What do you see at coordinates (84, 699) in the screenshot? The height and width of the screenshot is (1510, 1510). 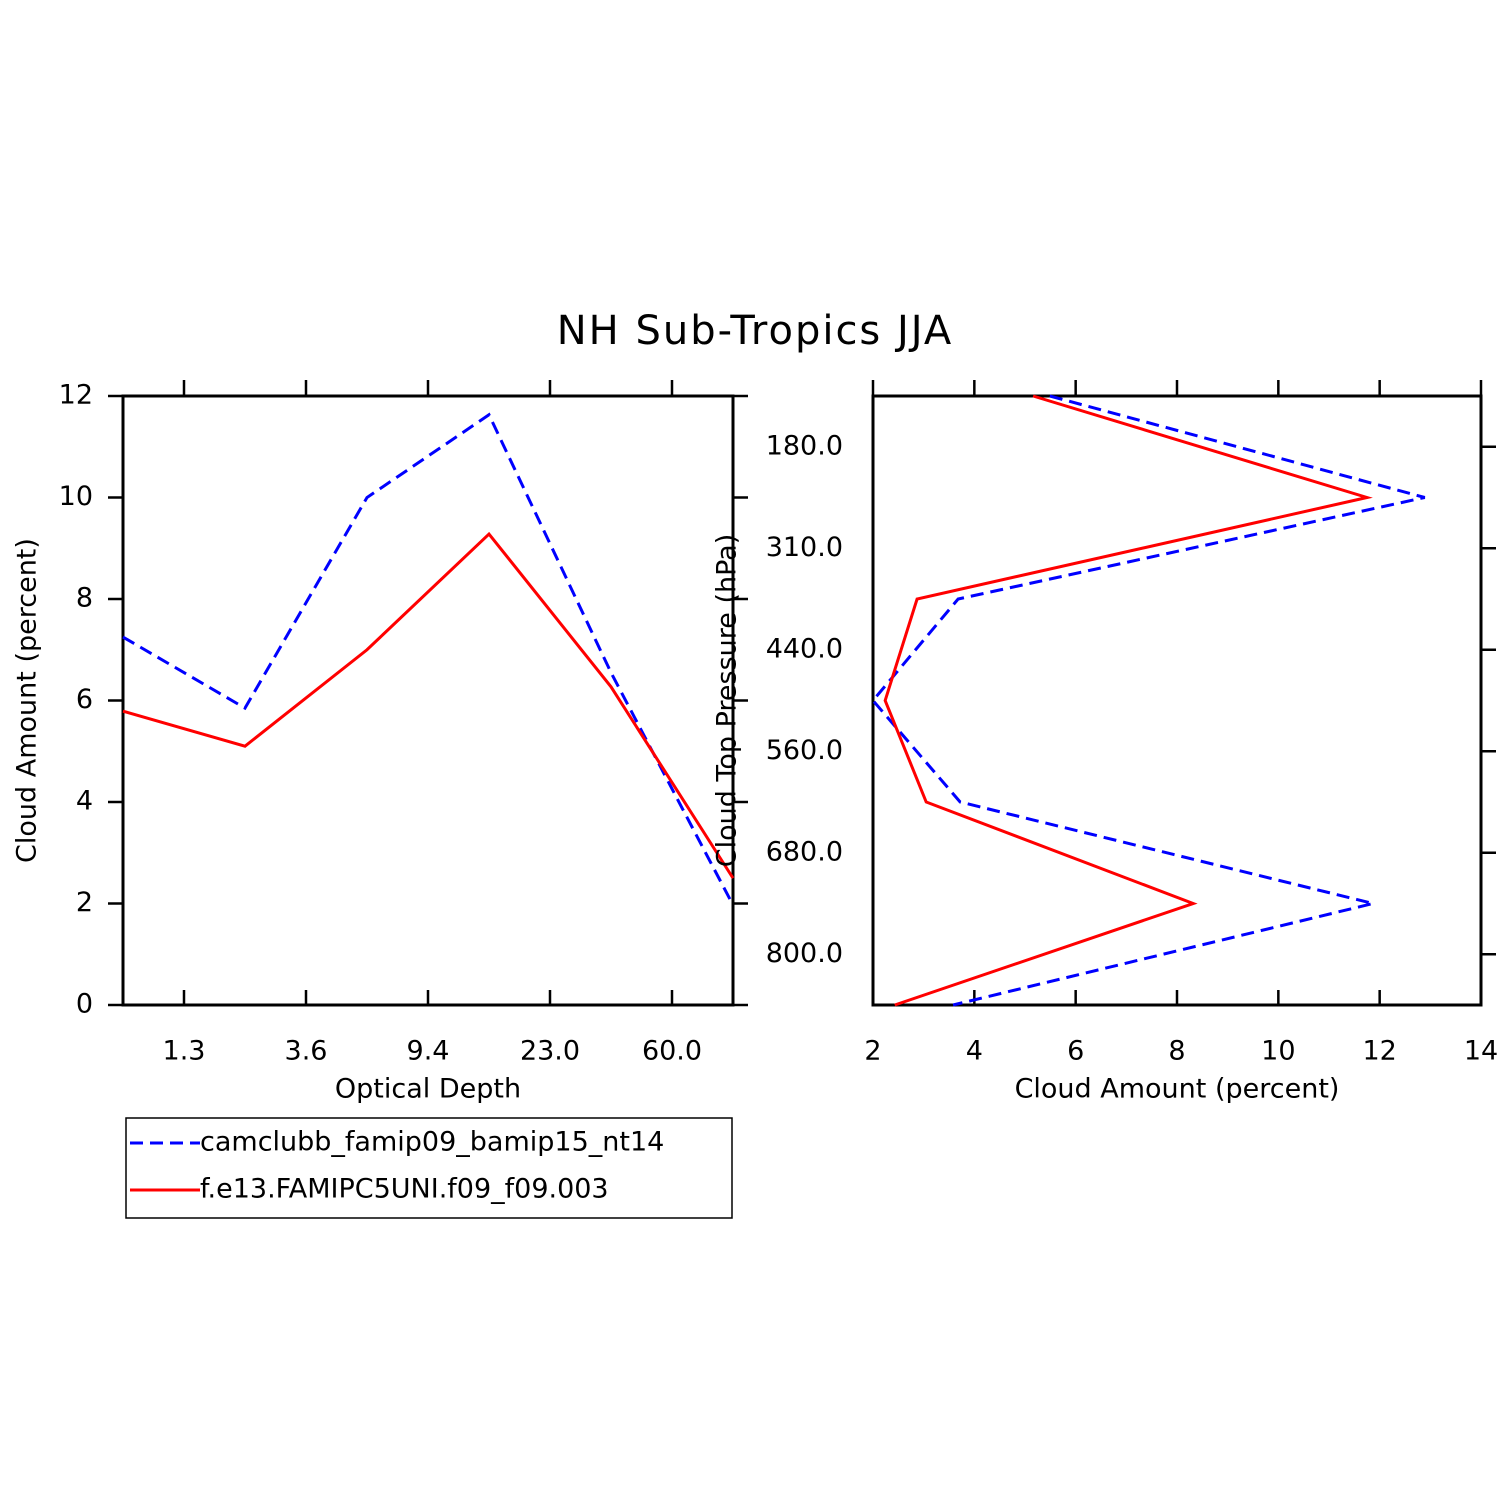 I see `y-tick-label: 6` at bounding box center [84, 699].